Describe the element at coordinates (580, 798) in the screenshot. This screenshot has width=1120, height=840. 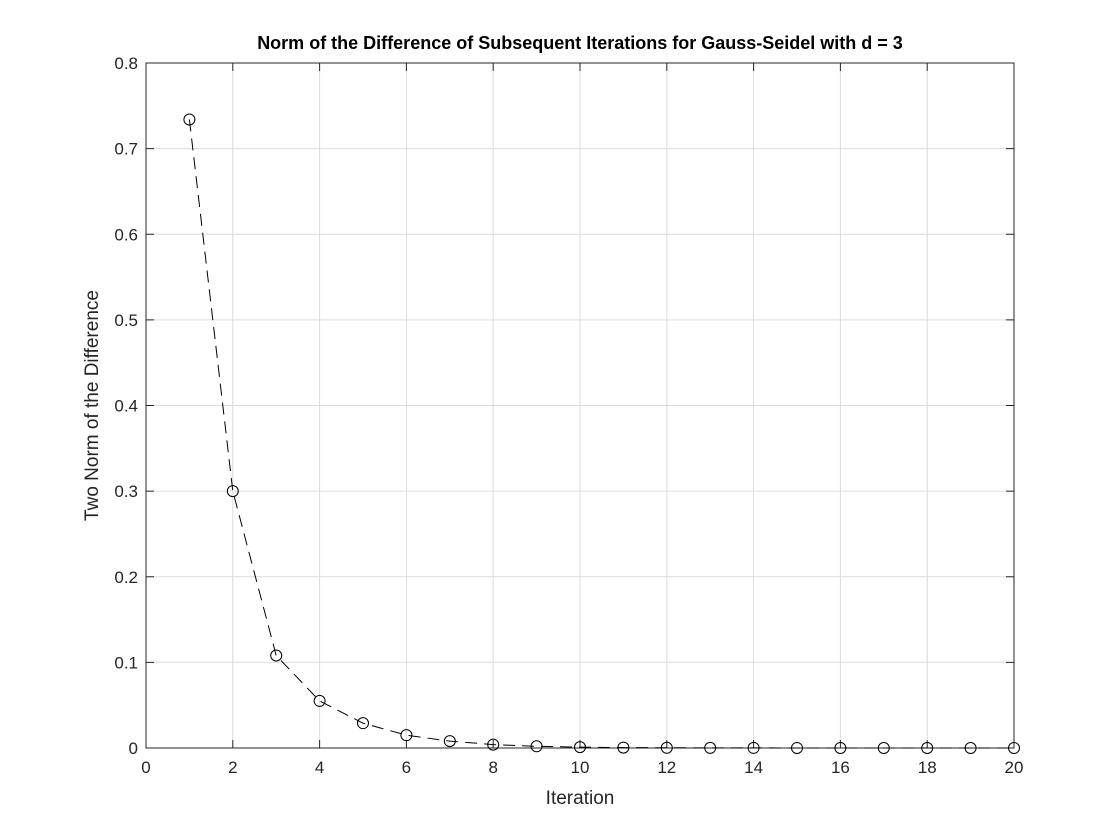
I see `x-axis-label: Iteration` at that location.